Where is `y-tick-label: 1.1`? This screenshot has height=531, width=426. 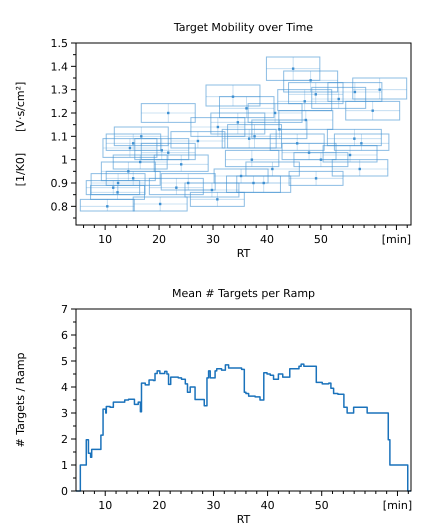 y-tick-label: 1.1 is located at coordinates (59, 137).